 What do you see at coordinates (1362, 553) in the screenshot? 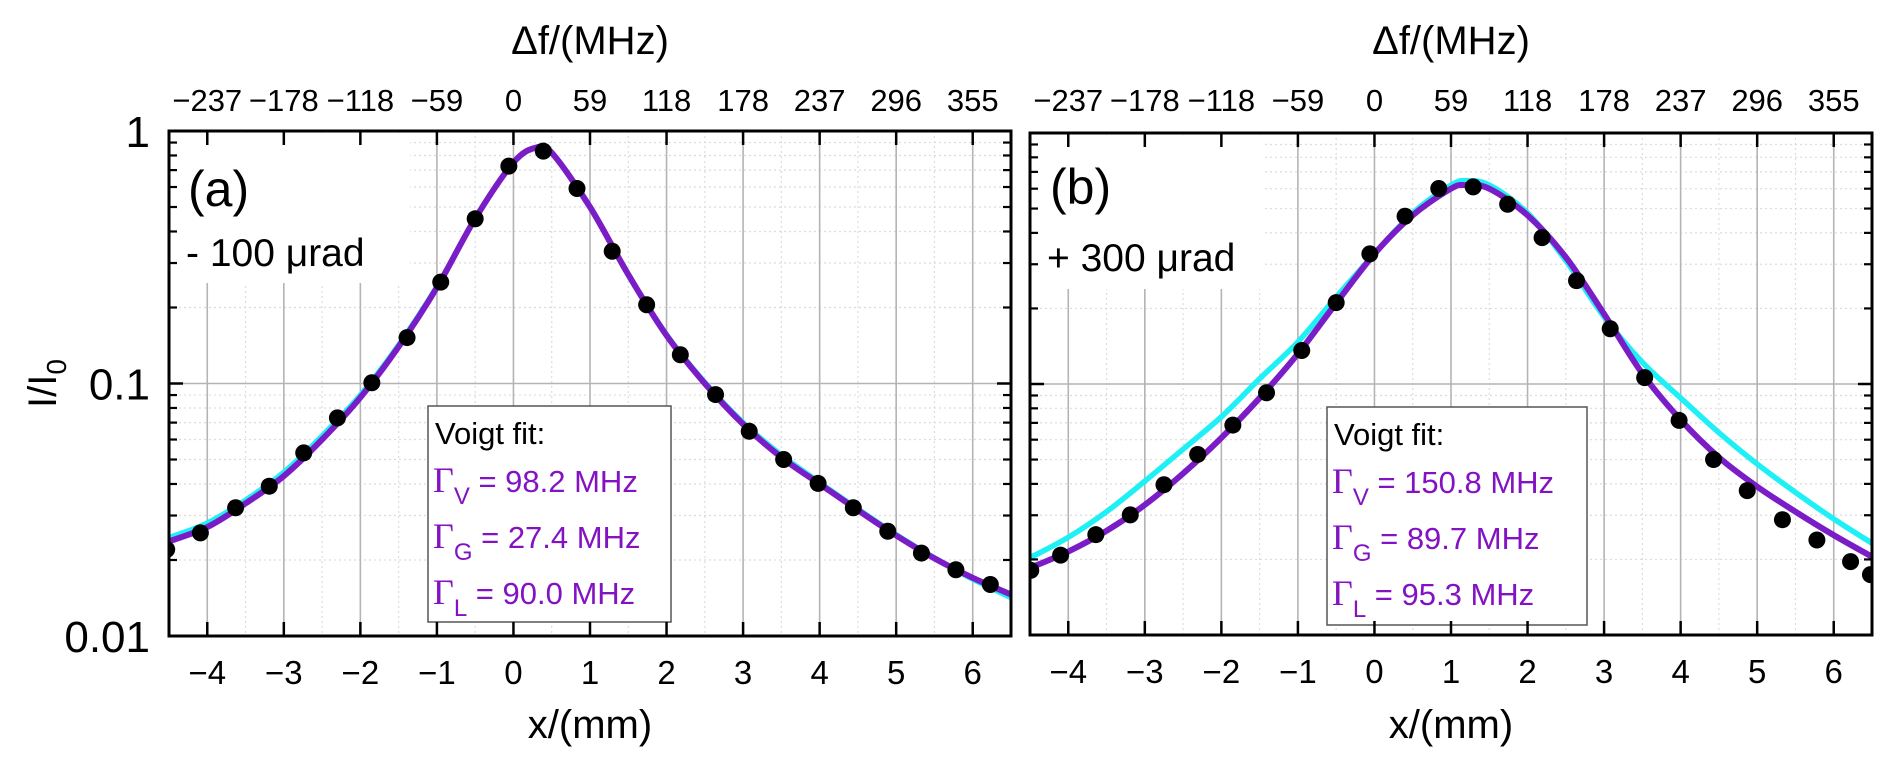
I see `gamma-subscript: G` at bounding box center [1362, 553].